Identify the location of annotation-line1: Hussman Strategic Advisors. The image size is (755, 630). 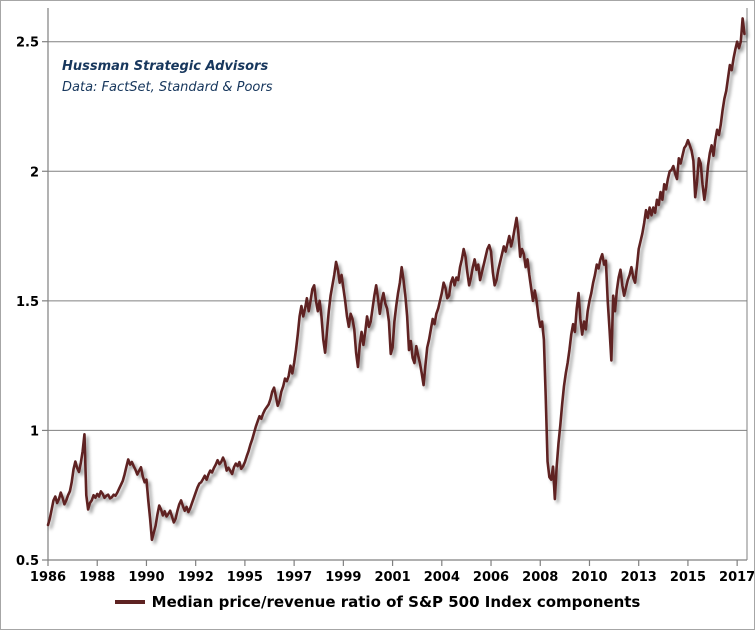
(165, 66).